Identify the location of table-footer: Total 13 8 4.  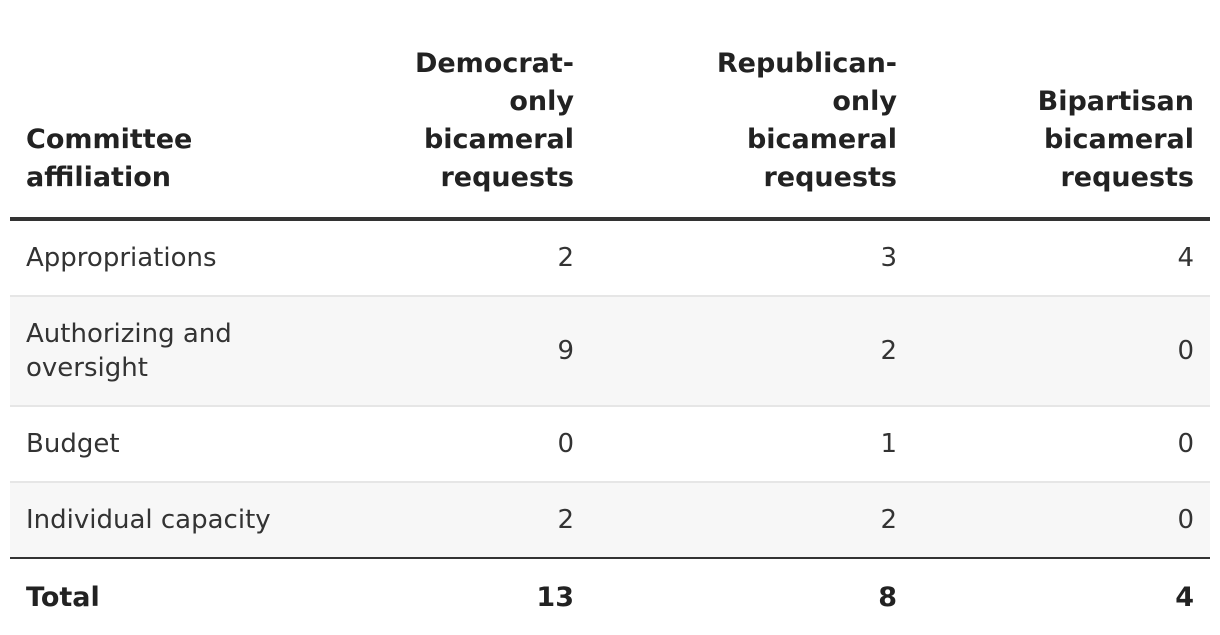
(610, 596).